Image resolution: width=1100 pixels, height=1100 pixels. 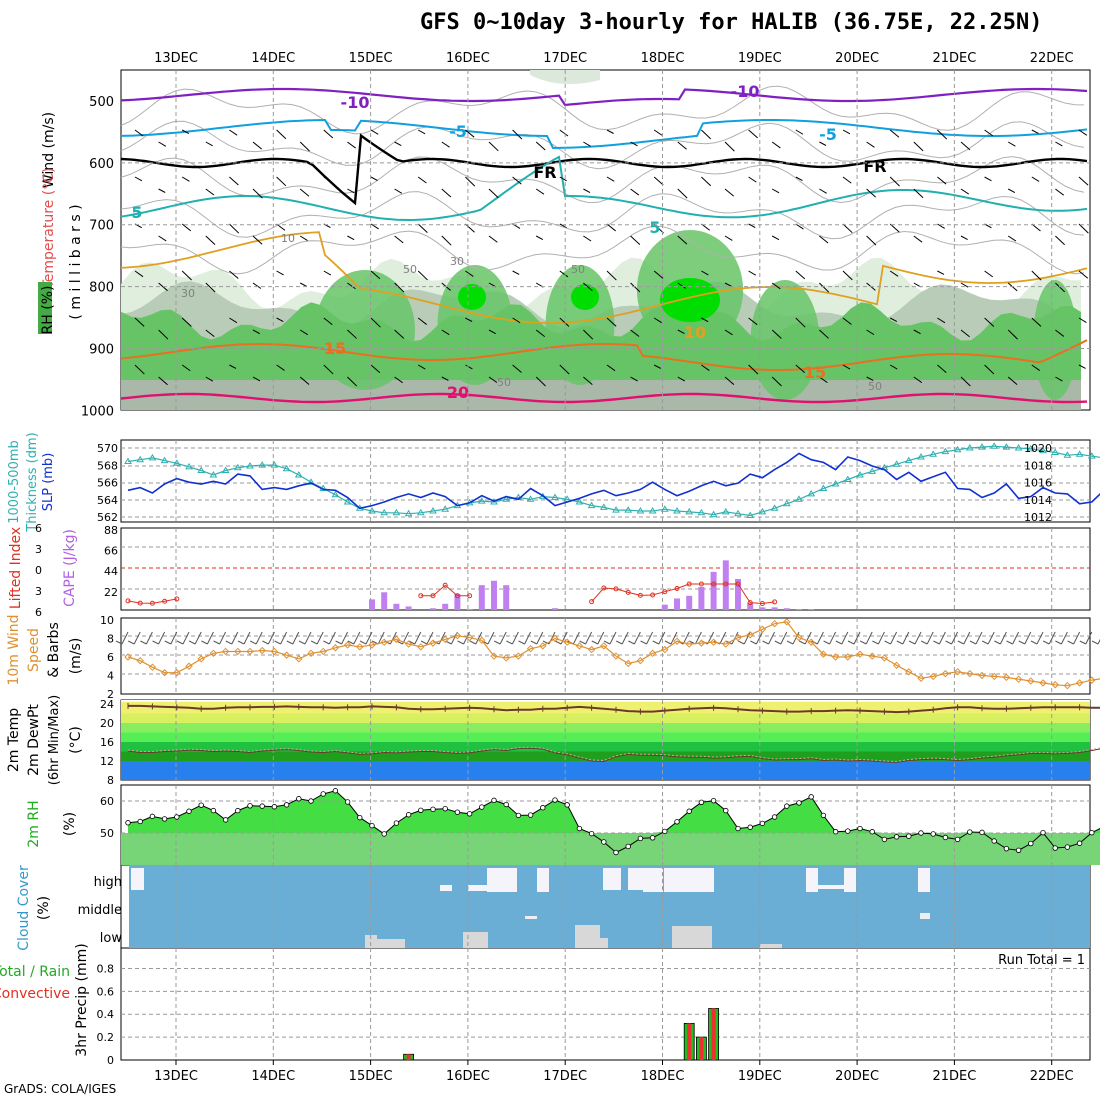 I want to click on cloud-middle-bar, so click(x=925, y=916).